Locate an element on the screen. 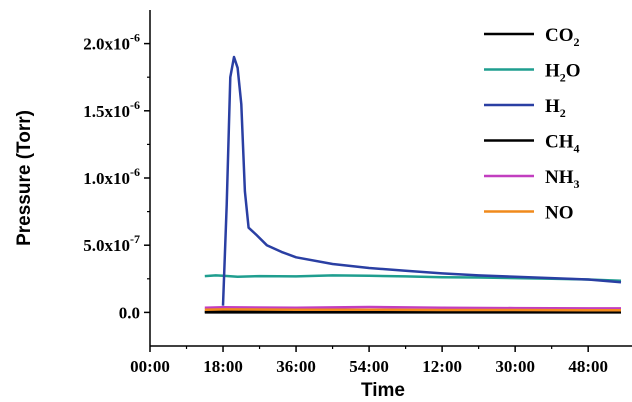 The image size is (632, 402). legend-label: H2O is located at coordinates (563, 73).